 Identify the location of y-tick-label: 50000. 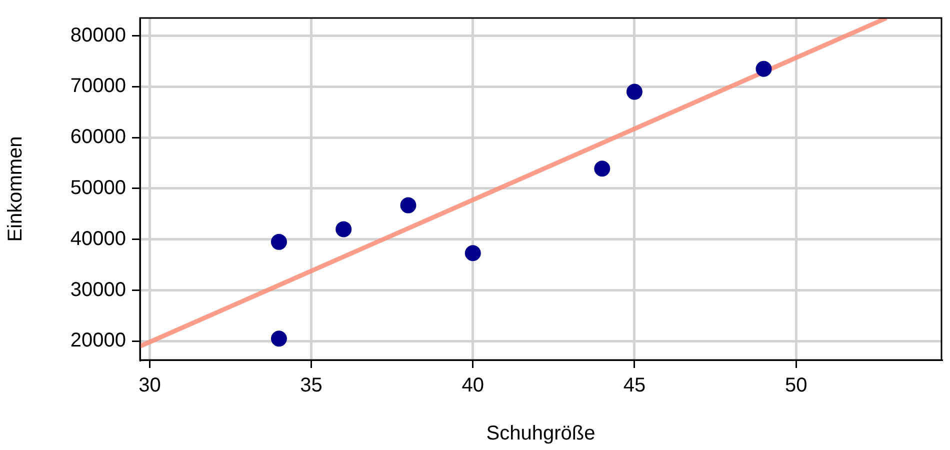
(98, 188).